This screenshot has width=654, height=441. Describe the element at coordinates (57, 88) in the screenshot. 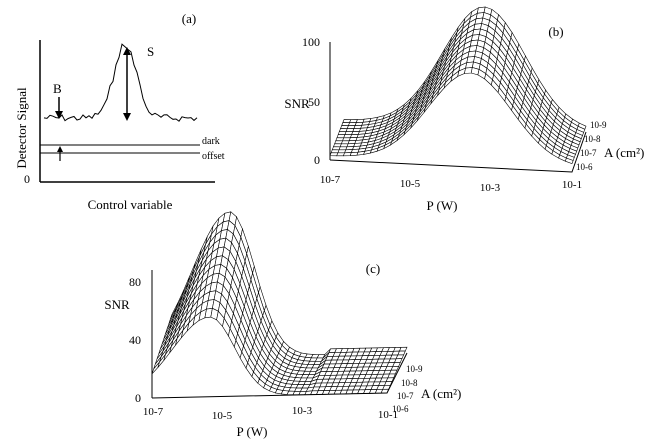

I see `background-label: B` at that location.